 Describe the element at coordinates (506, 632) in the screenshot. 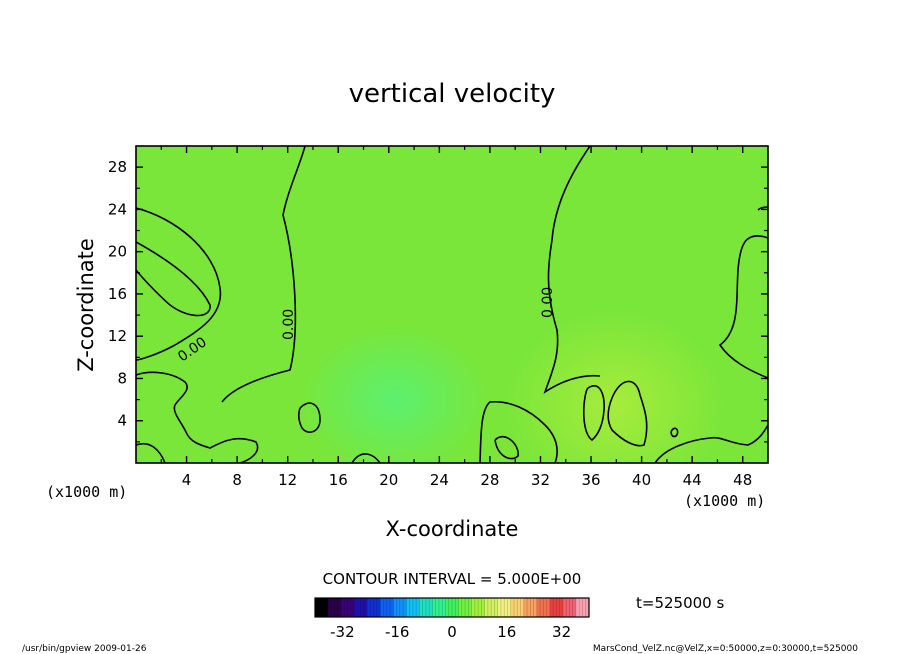

I see `colorbar-tick-label: 16` at that location.